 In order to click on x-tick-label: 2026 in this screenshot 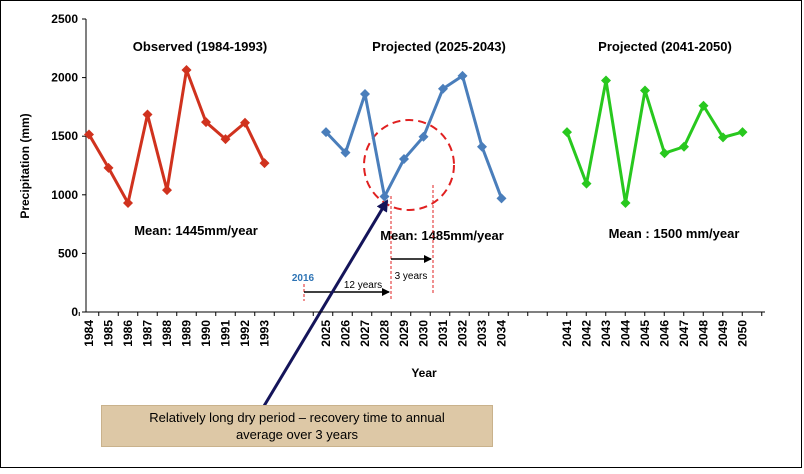, I will do `click(346, 333)`.